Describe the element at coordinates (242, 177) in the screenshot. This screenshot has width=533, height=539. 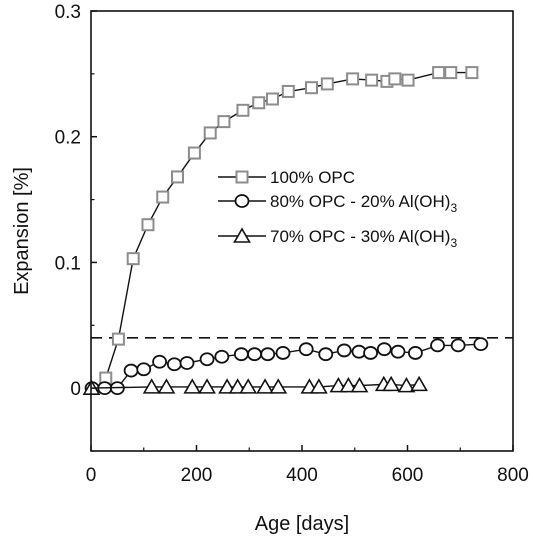
I see `legend-marker-square` at that location.